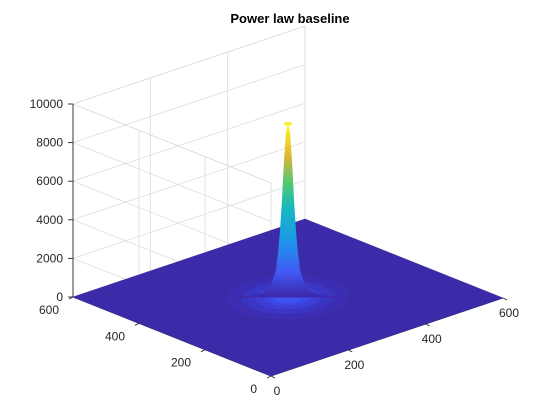 The width and height of the screenshot is (560, 420). Describe the element at coordinates (432, 339) in the screenshot. I see `x-tick-label-2: 400` at that location.